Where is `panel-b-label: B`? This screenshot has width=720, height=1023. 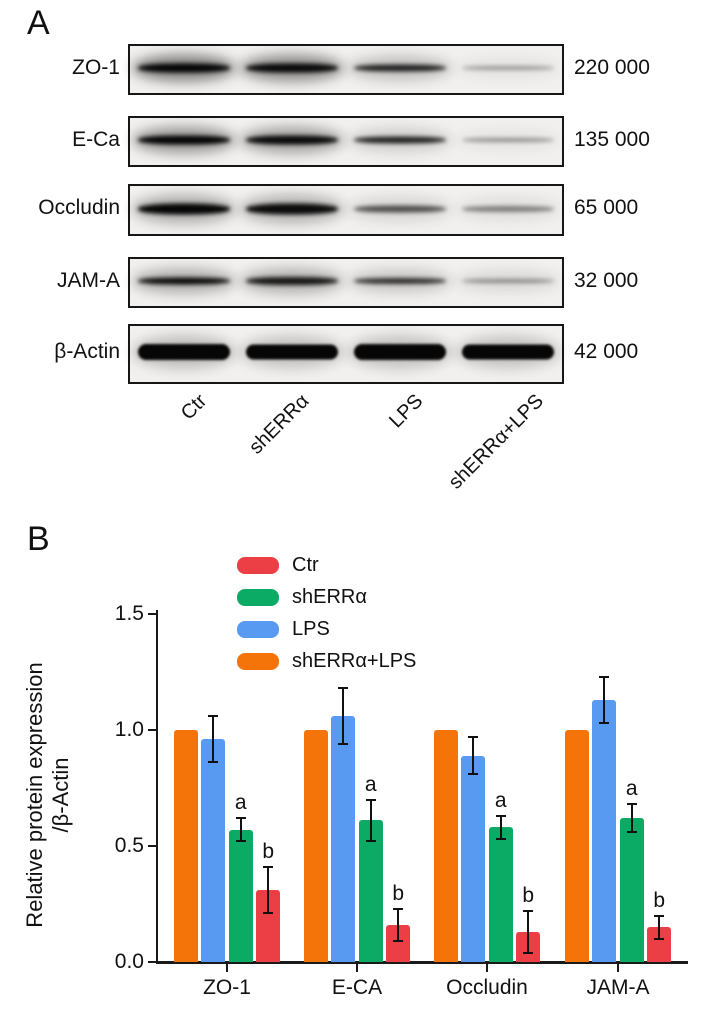
panel-b-label: B is located at coordinates (38, 539).